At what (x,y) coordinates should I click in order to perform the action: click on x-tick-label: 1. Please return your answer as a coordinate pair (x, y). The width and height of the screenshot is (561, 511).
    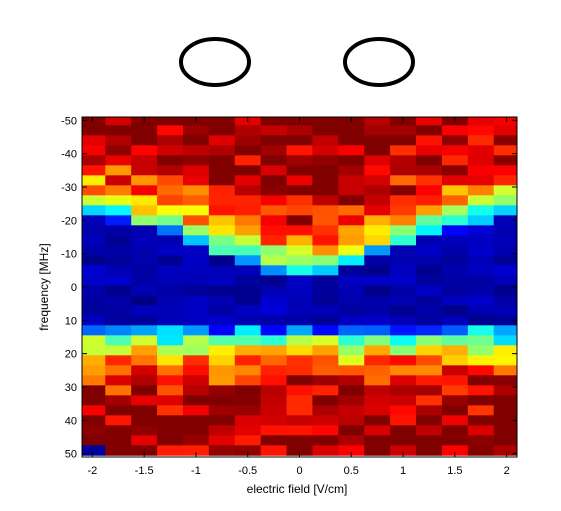
    Looking at the image, I should click on (403, 471).